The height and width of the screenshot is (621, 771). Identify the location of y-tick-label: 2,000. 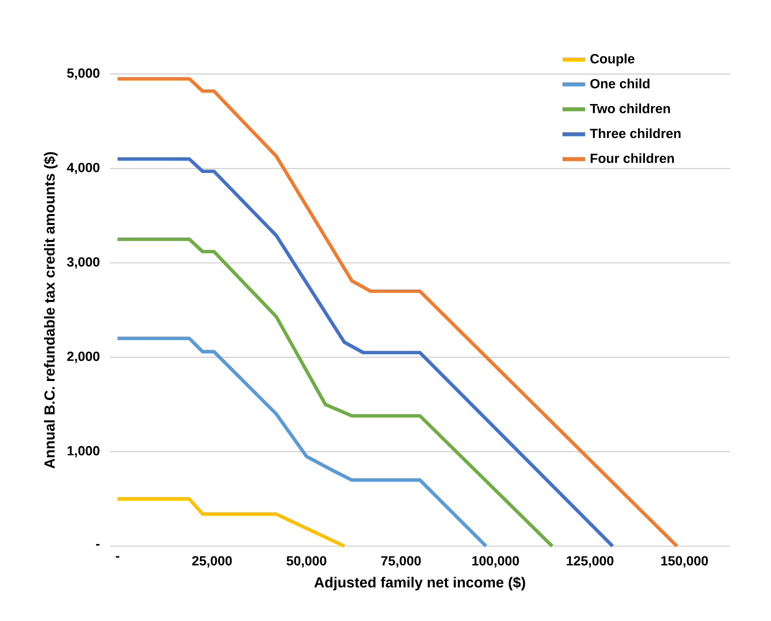
(83, 357).